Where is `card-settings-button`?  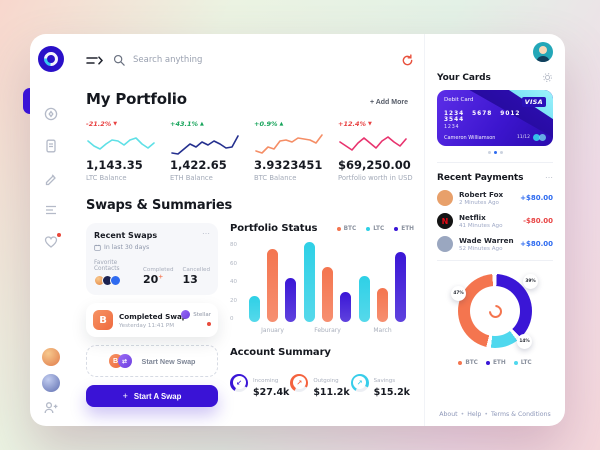
card-settings-button is located at coordinates (547, 77).